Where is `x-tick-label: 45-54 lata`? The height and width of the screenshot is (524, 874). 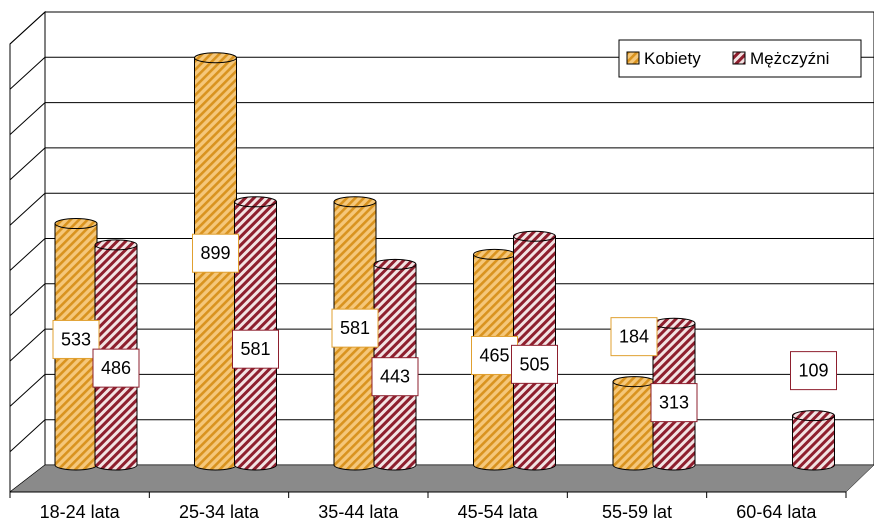 x-tick-label: 45-54 lata is located at coordinates (498, 512).